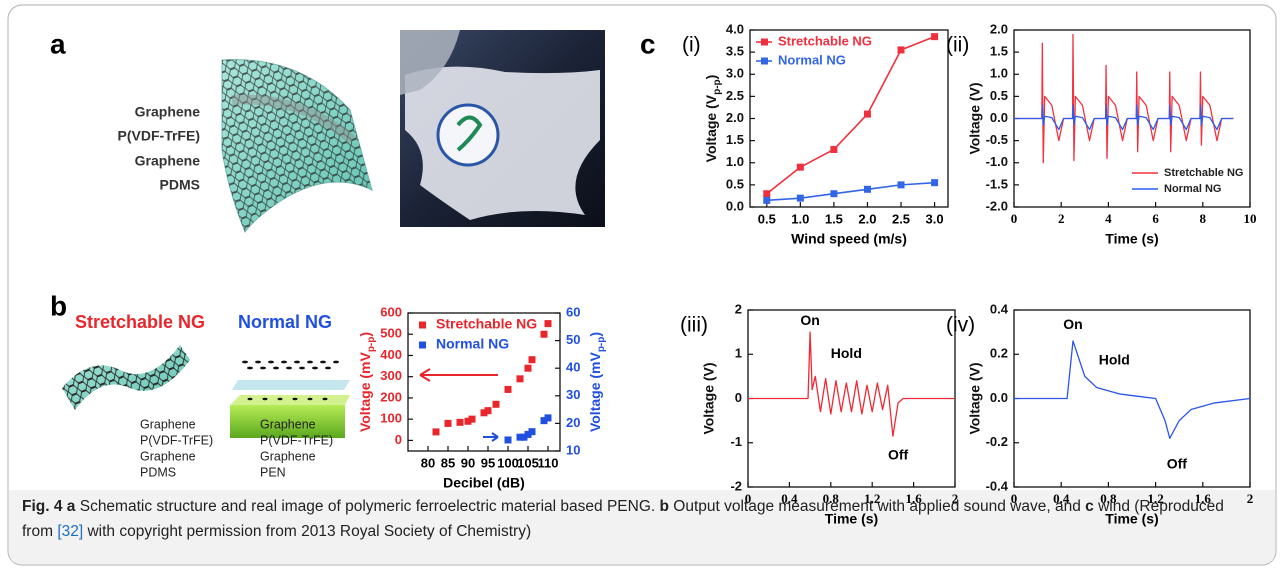 The image size is (1284, 573). What do you see at coordinates (711, 128) in the screenshot?
I see `axis-label-part: Voltage (V` at bounding box center [711, 128].